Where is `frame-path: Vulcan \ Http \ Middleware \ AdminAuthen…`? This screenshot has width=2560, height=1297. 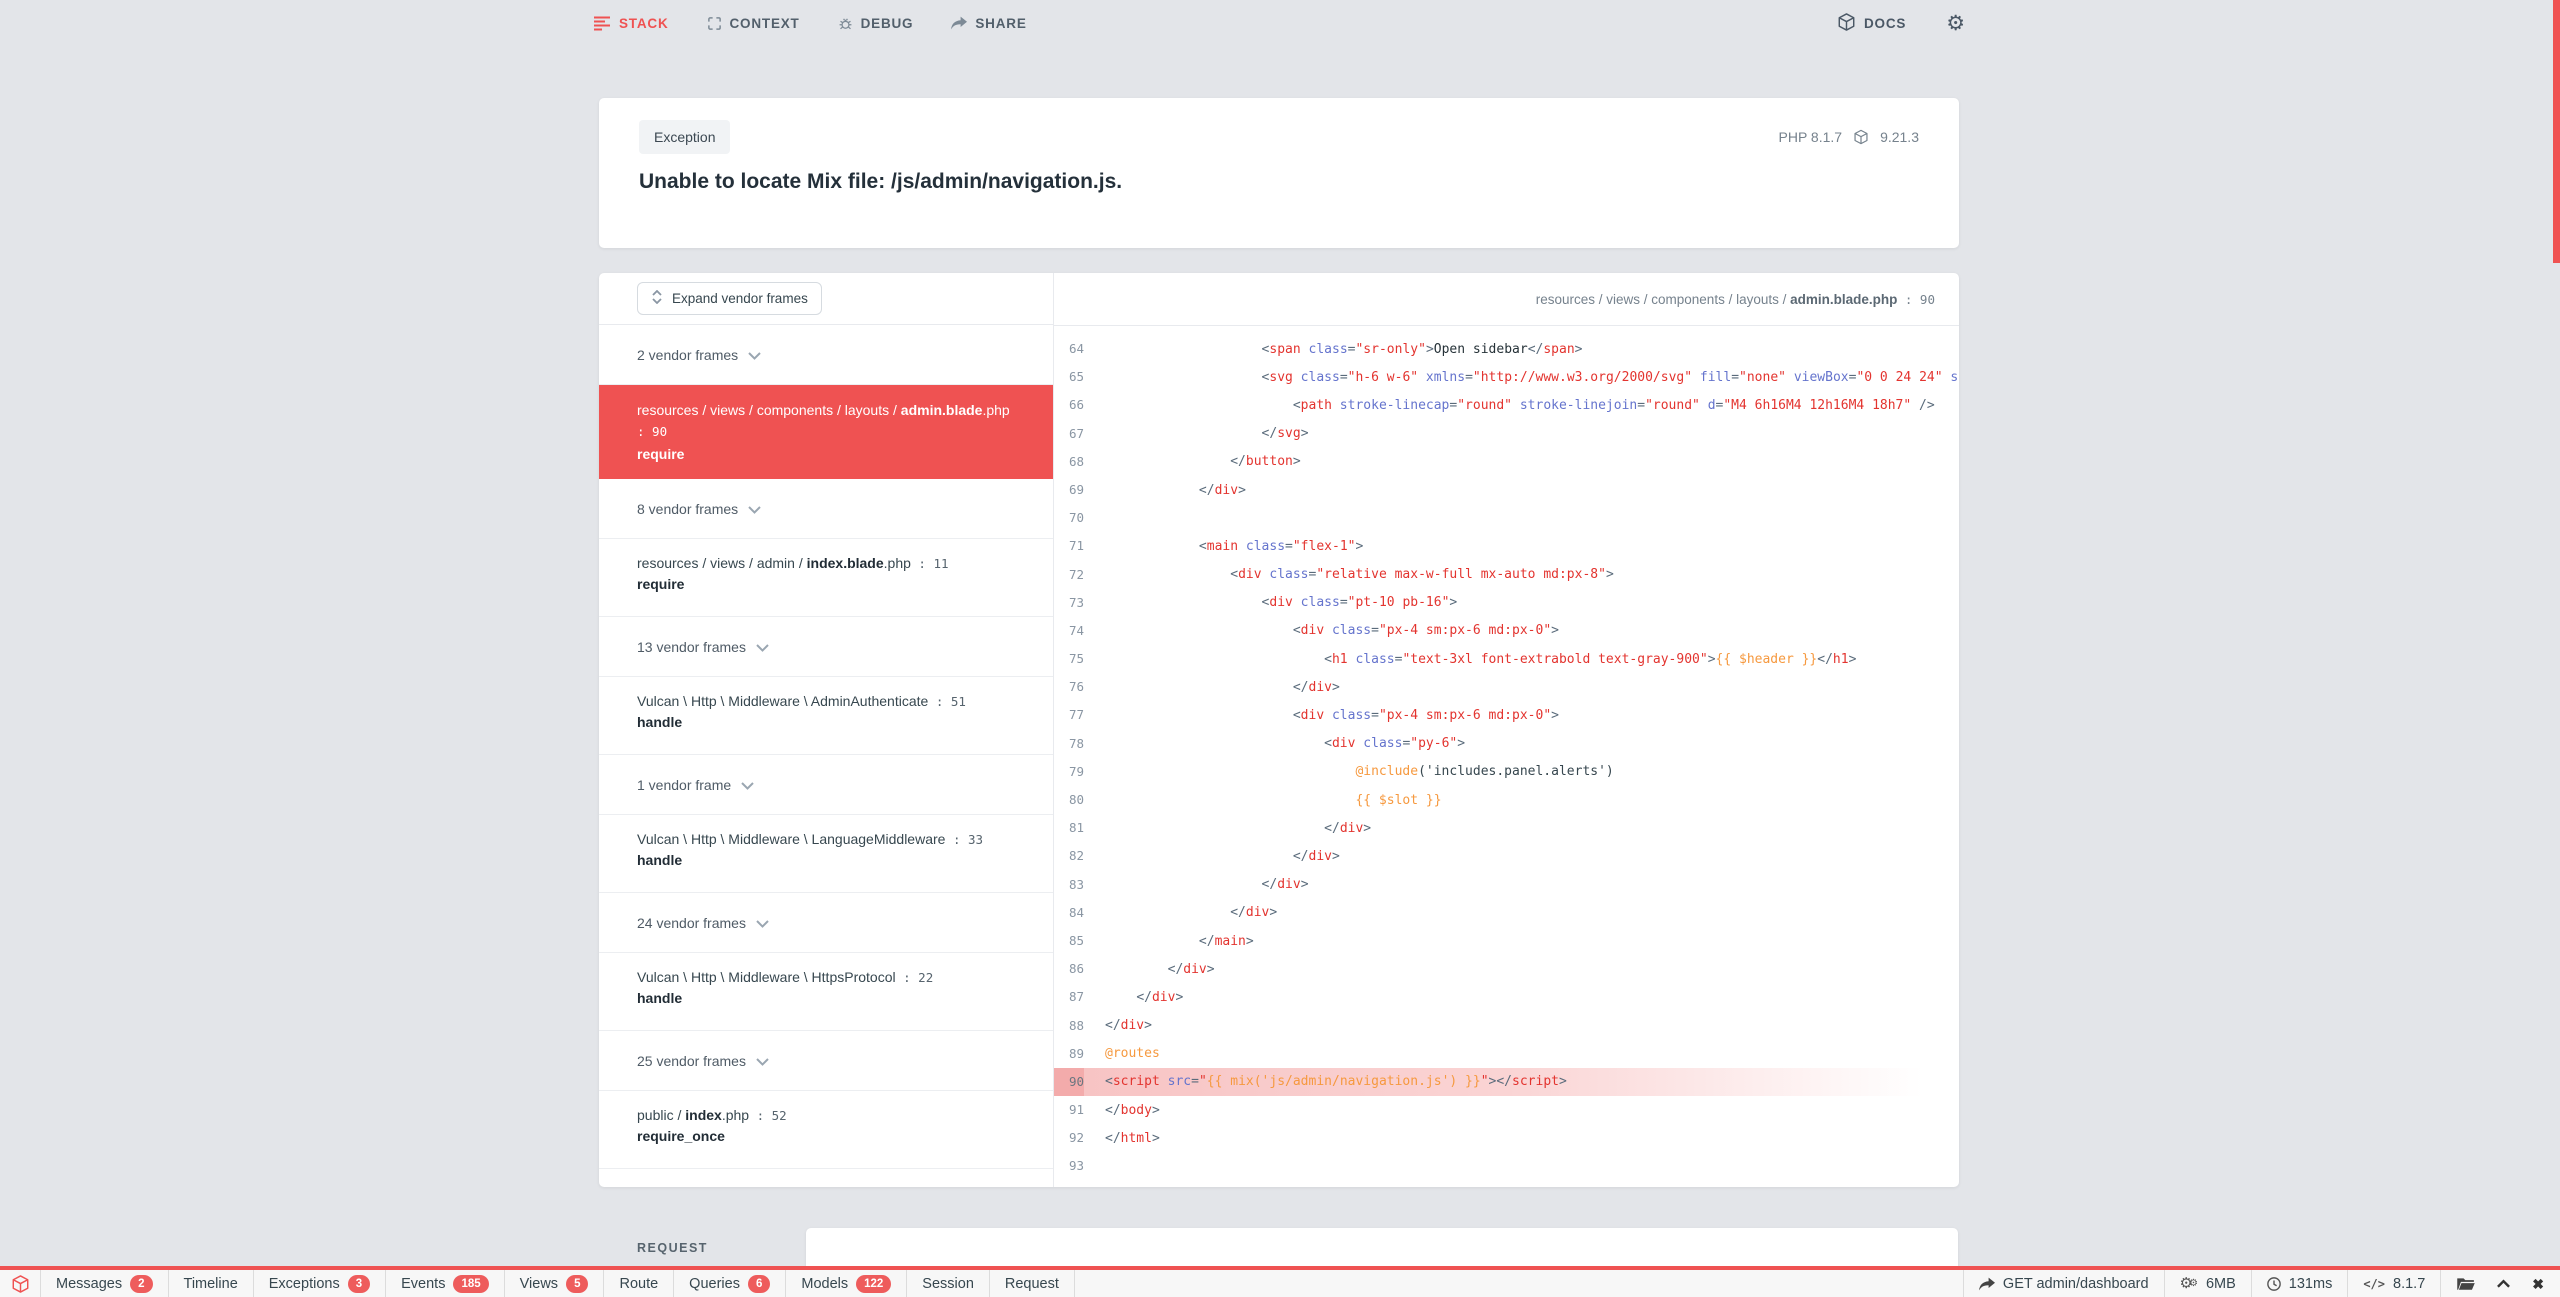
frame-path: Vulcan \ Http \ Middleware \ AdminAuthen… is located at coordinates (801, 701).